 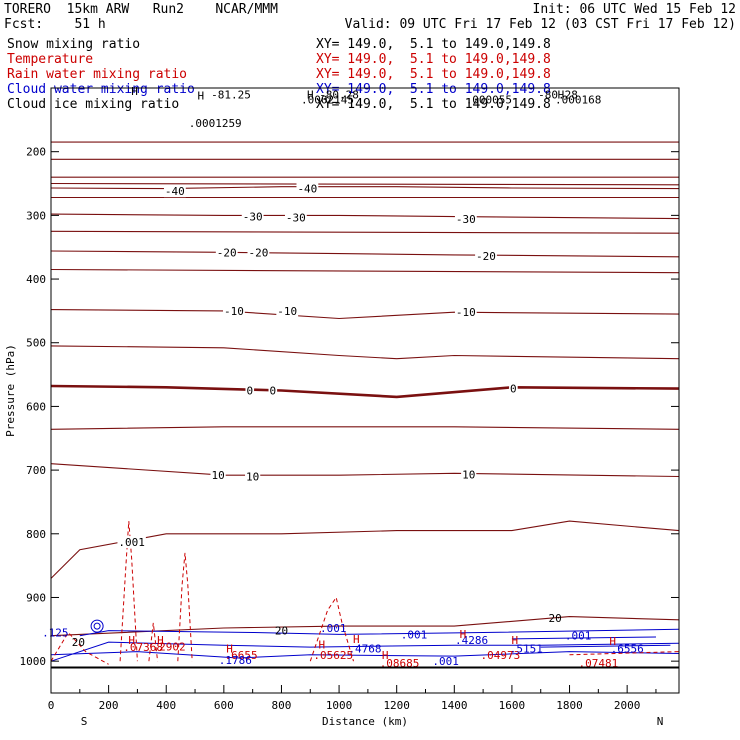 What do you see at coordinates (10, 390) in the screenshot?
I see `y-axis-label: Pressure (hPa)` at bounding box center [10, 390].